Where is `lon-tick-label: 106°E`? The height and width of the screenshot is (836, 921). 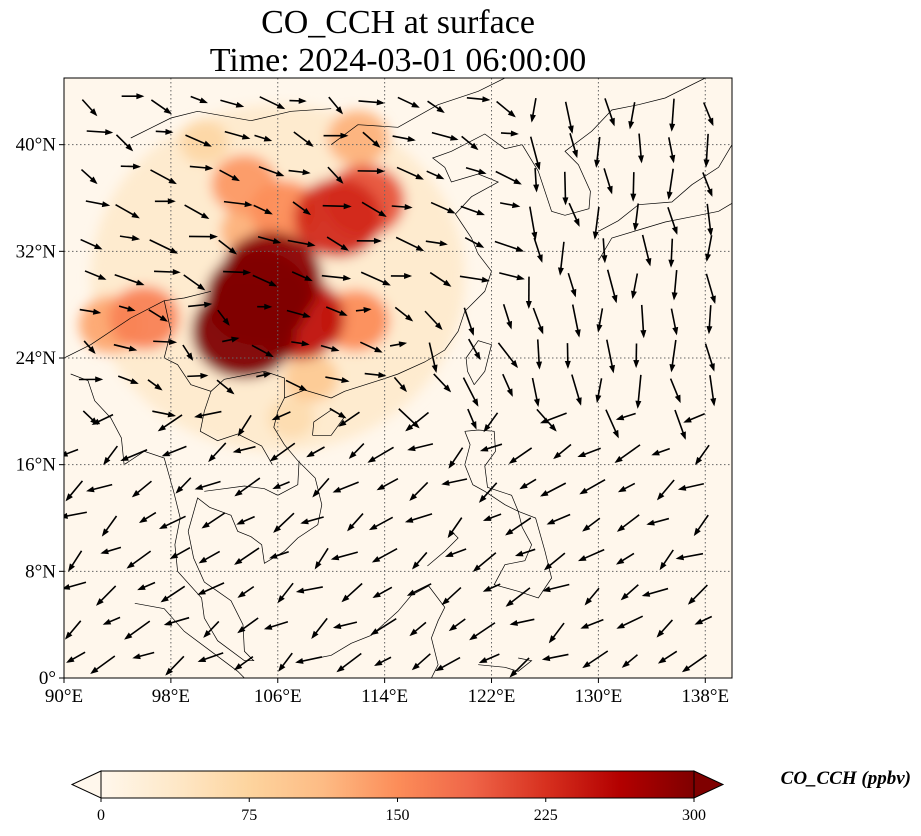 lon-tick-label: 106°E is located at coordinates (278, 696).